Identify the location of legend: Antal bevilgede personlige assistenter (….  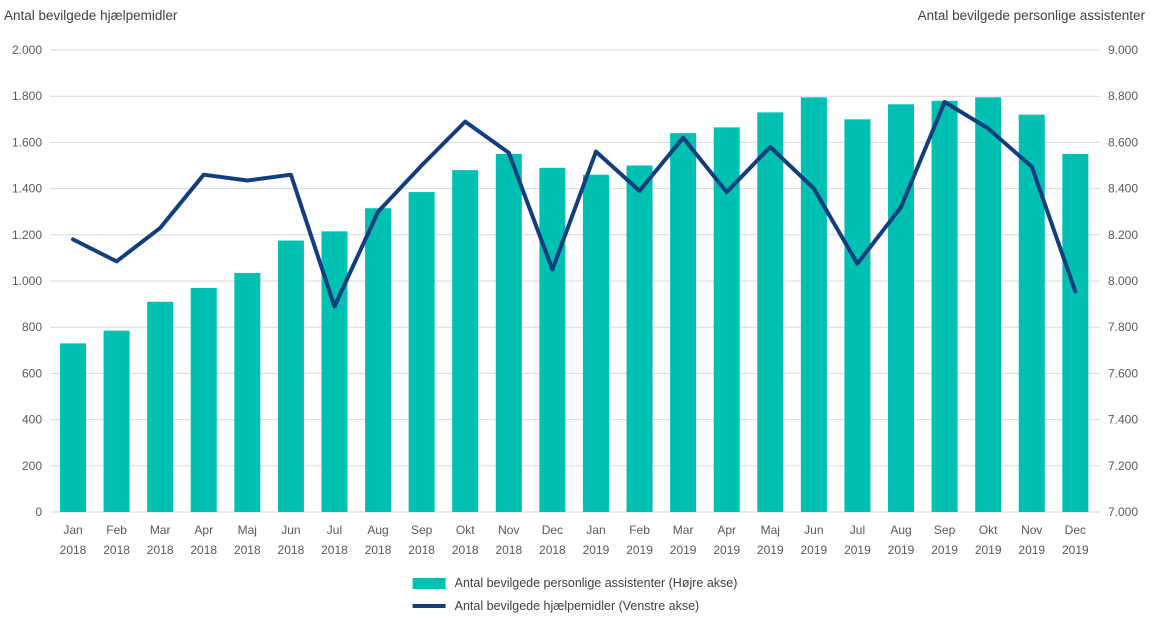
(575, 594).